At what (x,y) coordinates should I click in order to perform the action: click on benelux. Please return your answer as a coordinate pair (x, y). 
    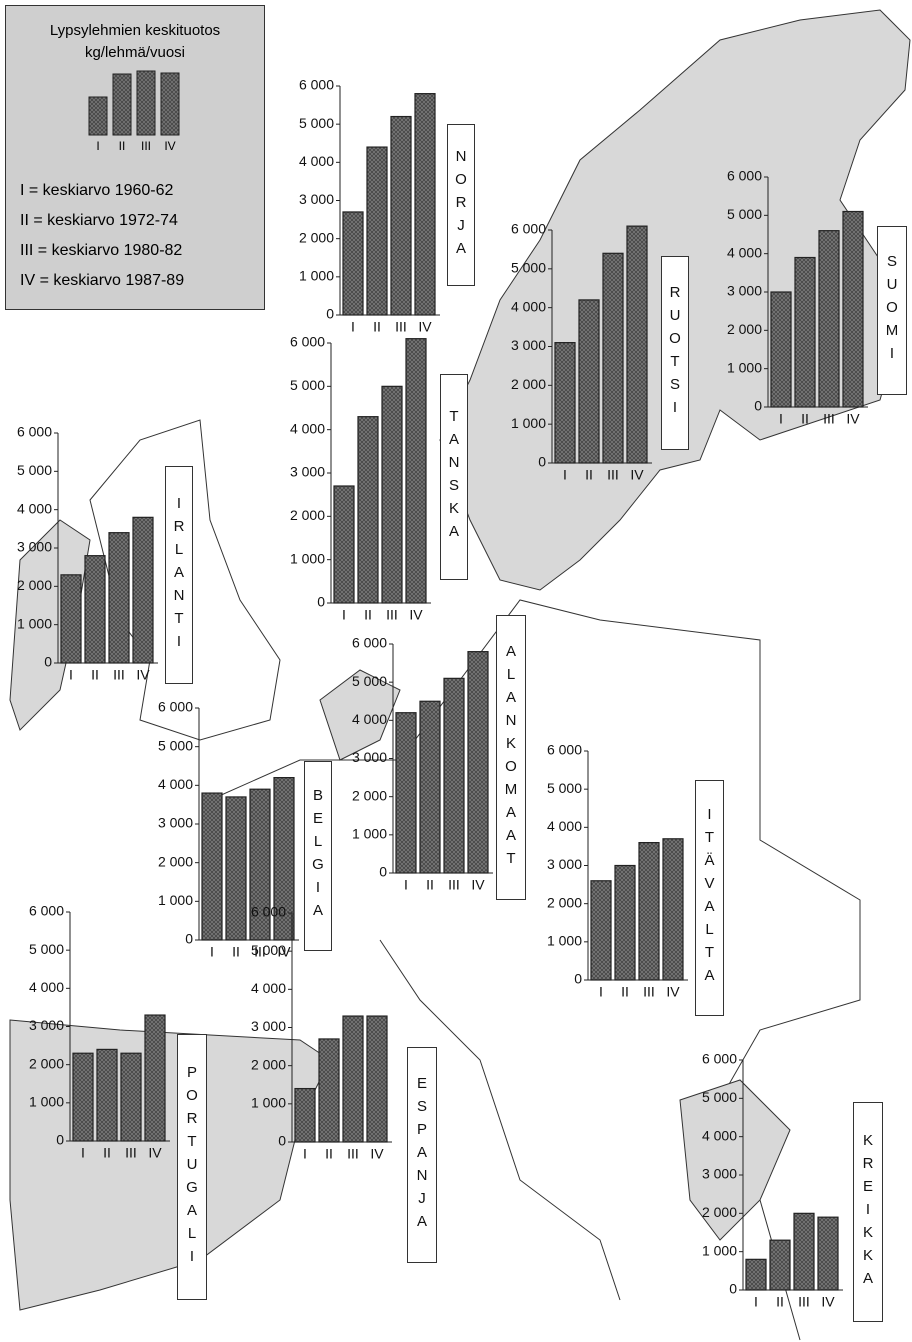
    Looking at the image, I should click on (360, 715).